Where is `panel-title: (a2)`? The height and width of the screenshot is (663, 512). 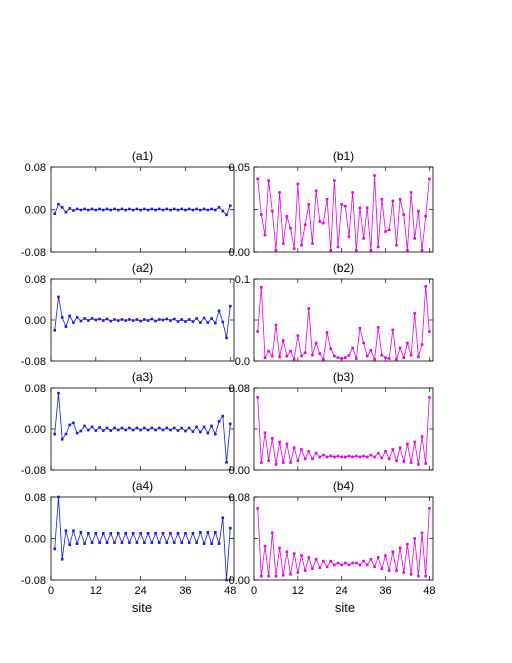 panel-title: (a2) is located at coordinates (142, 268).